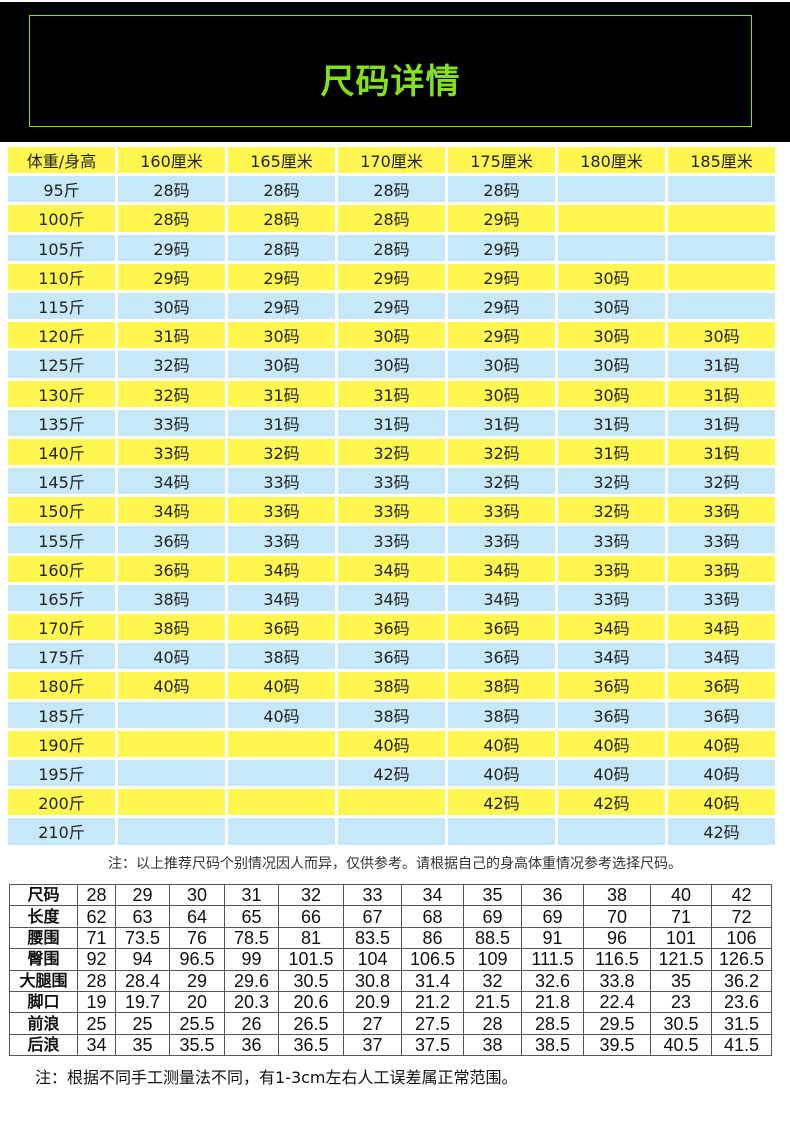 This screenshot has height=1126, width=790. What do you see at coordinates (96, 1002) in the screenshot?
I see `measure-cell: 19` at bounding box center [96, 1002].